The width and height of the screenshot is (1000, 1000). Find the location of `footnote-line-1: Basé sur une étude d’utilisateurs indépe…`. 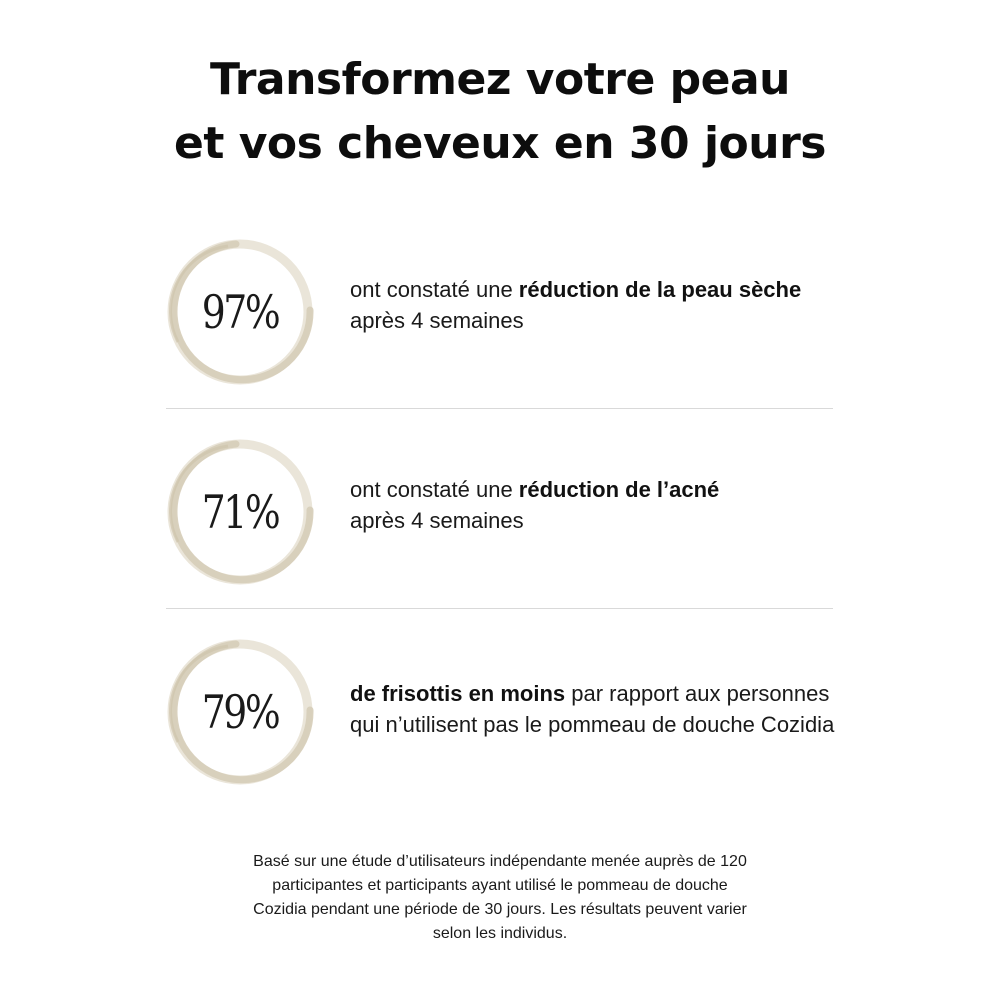

footnote-line-1: Basé sur une étude d’utilisateurs indépe… is located at coordinates (500, 861).